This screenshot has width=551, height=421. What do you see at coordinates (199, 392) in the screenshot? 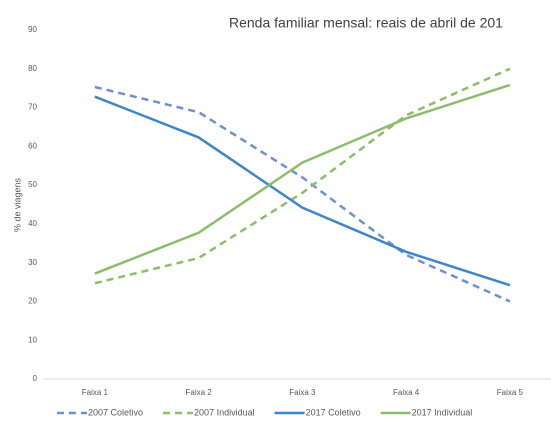
I see `x-tick-label: Faixa 2` at bounding box center [199, 392].